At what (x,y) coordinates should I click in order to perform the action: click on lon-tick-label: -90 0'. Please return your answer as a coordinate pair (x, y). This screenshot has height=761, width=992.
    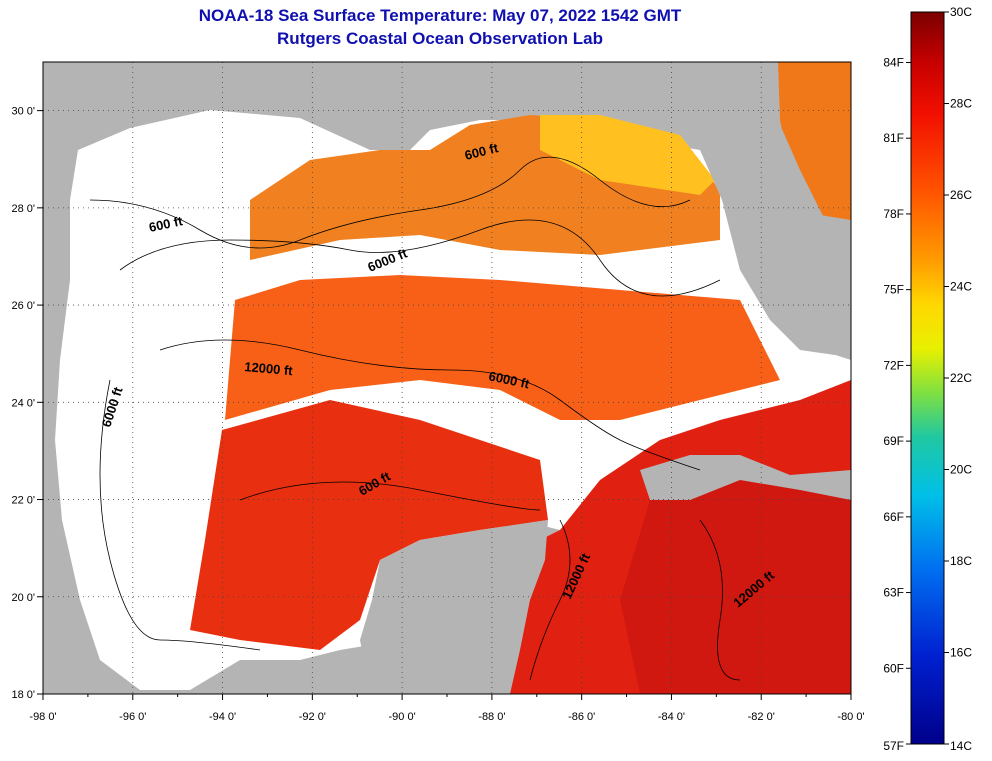
    Looking at the image, I should click on (402, 717).